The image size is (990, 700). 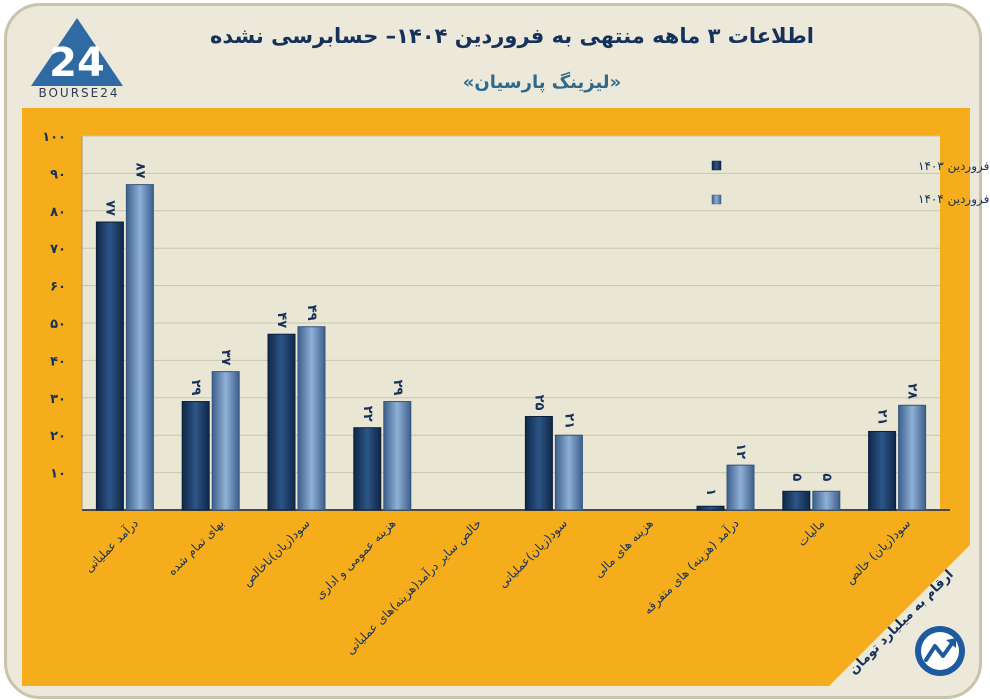 I want to click on trend-arrow-icon, so click(x=940, y=651).